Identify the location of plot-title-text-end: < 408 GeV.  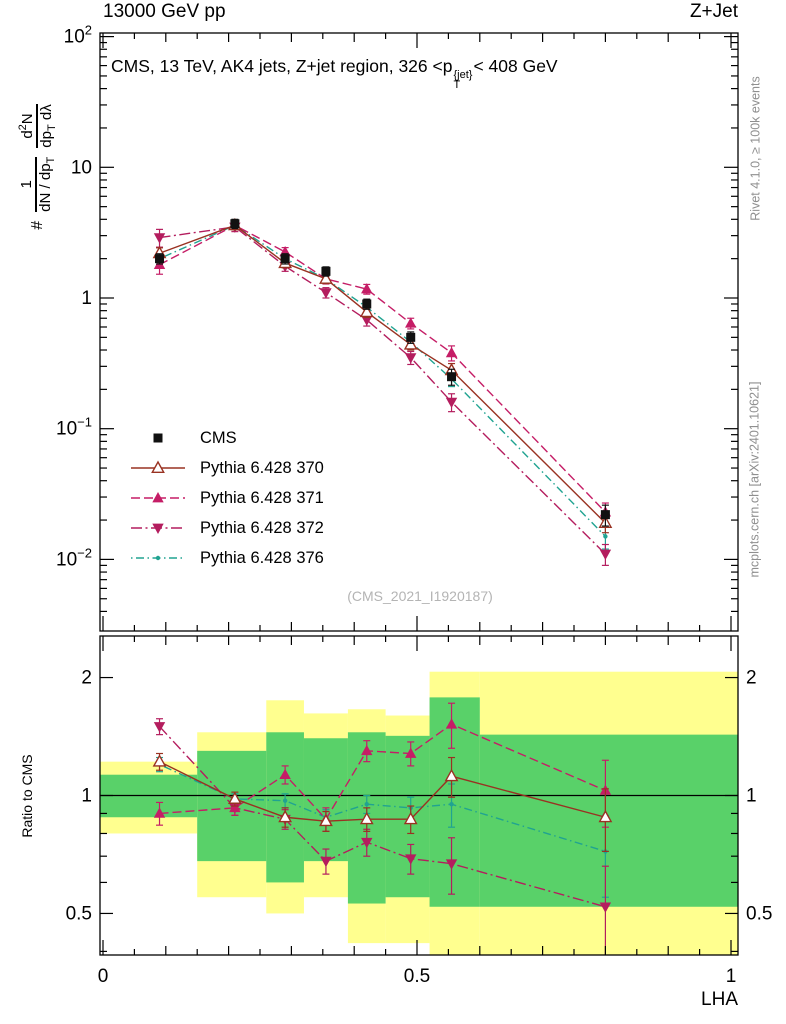
(515, 66).